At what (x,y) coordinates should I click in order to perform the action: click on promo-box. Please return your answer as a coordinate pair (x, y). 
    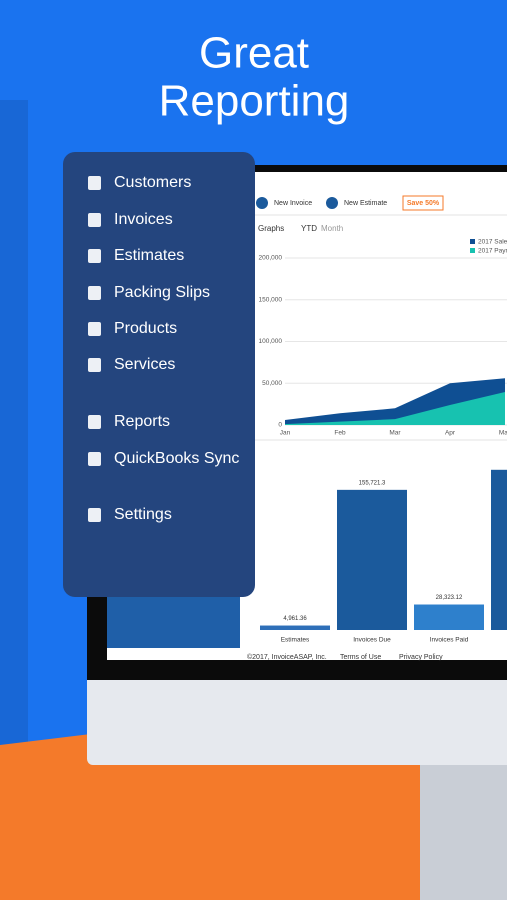
    Looking at the image, I should click on (423, 203).